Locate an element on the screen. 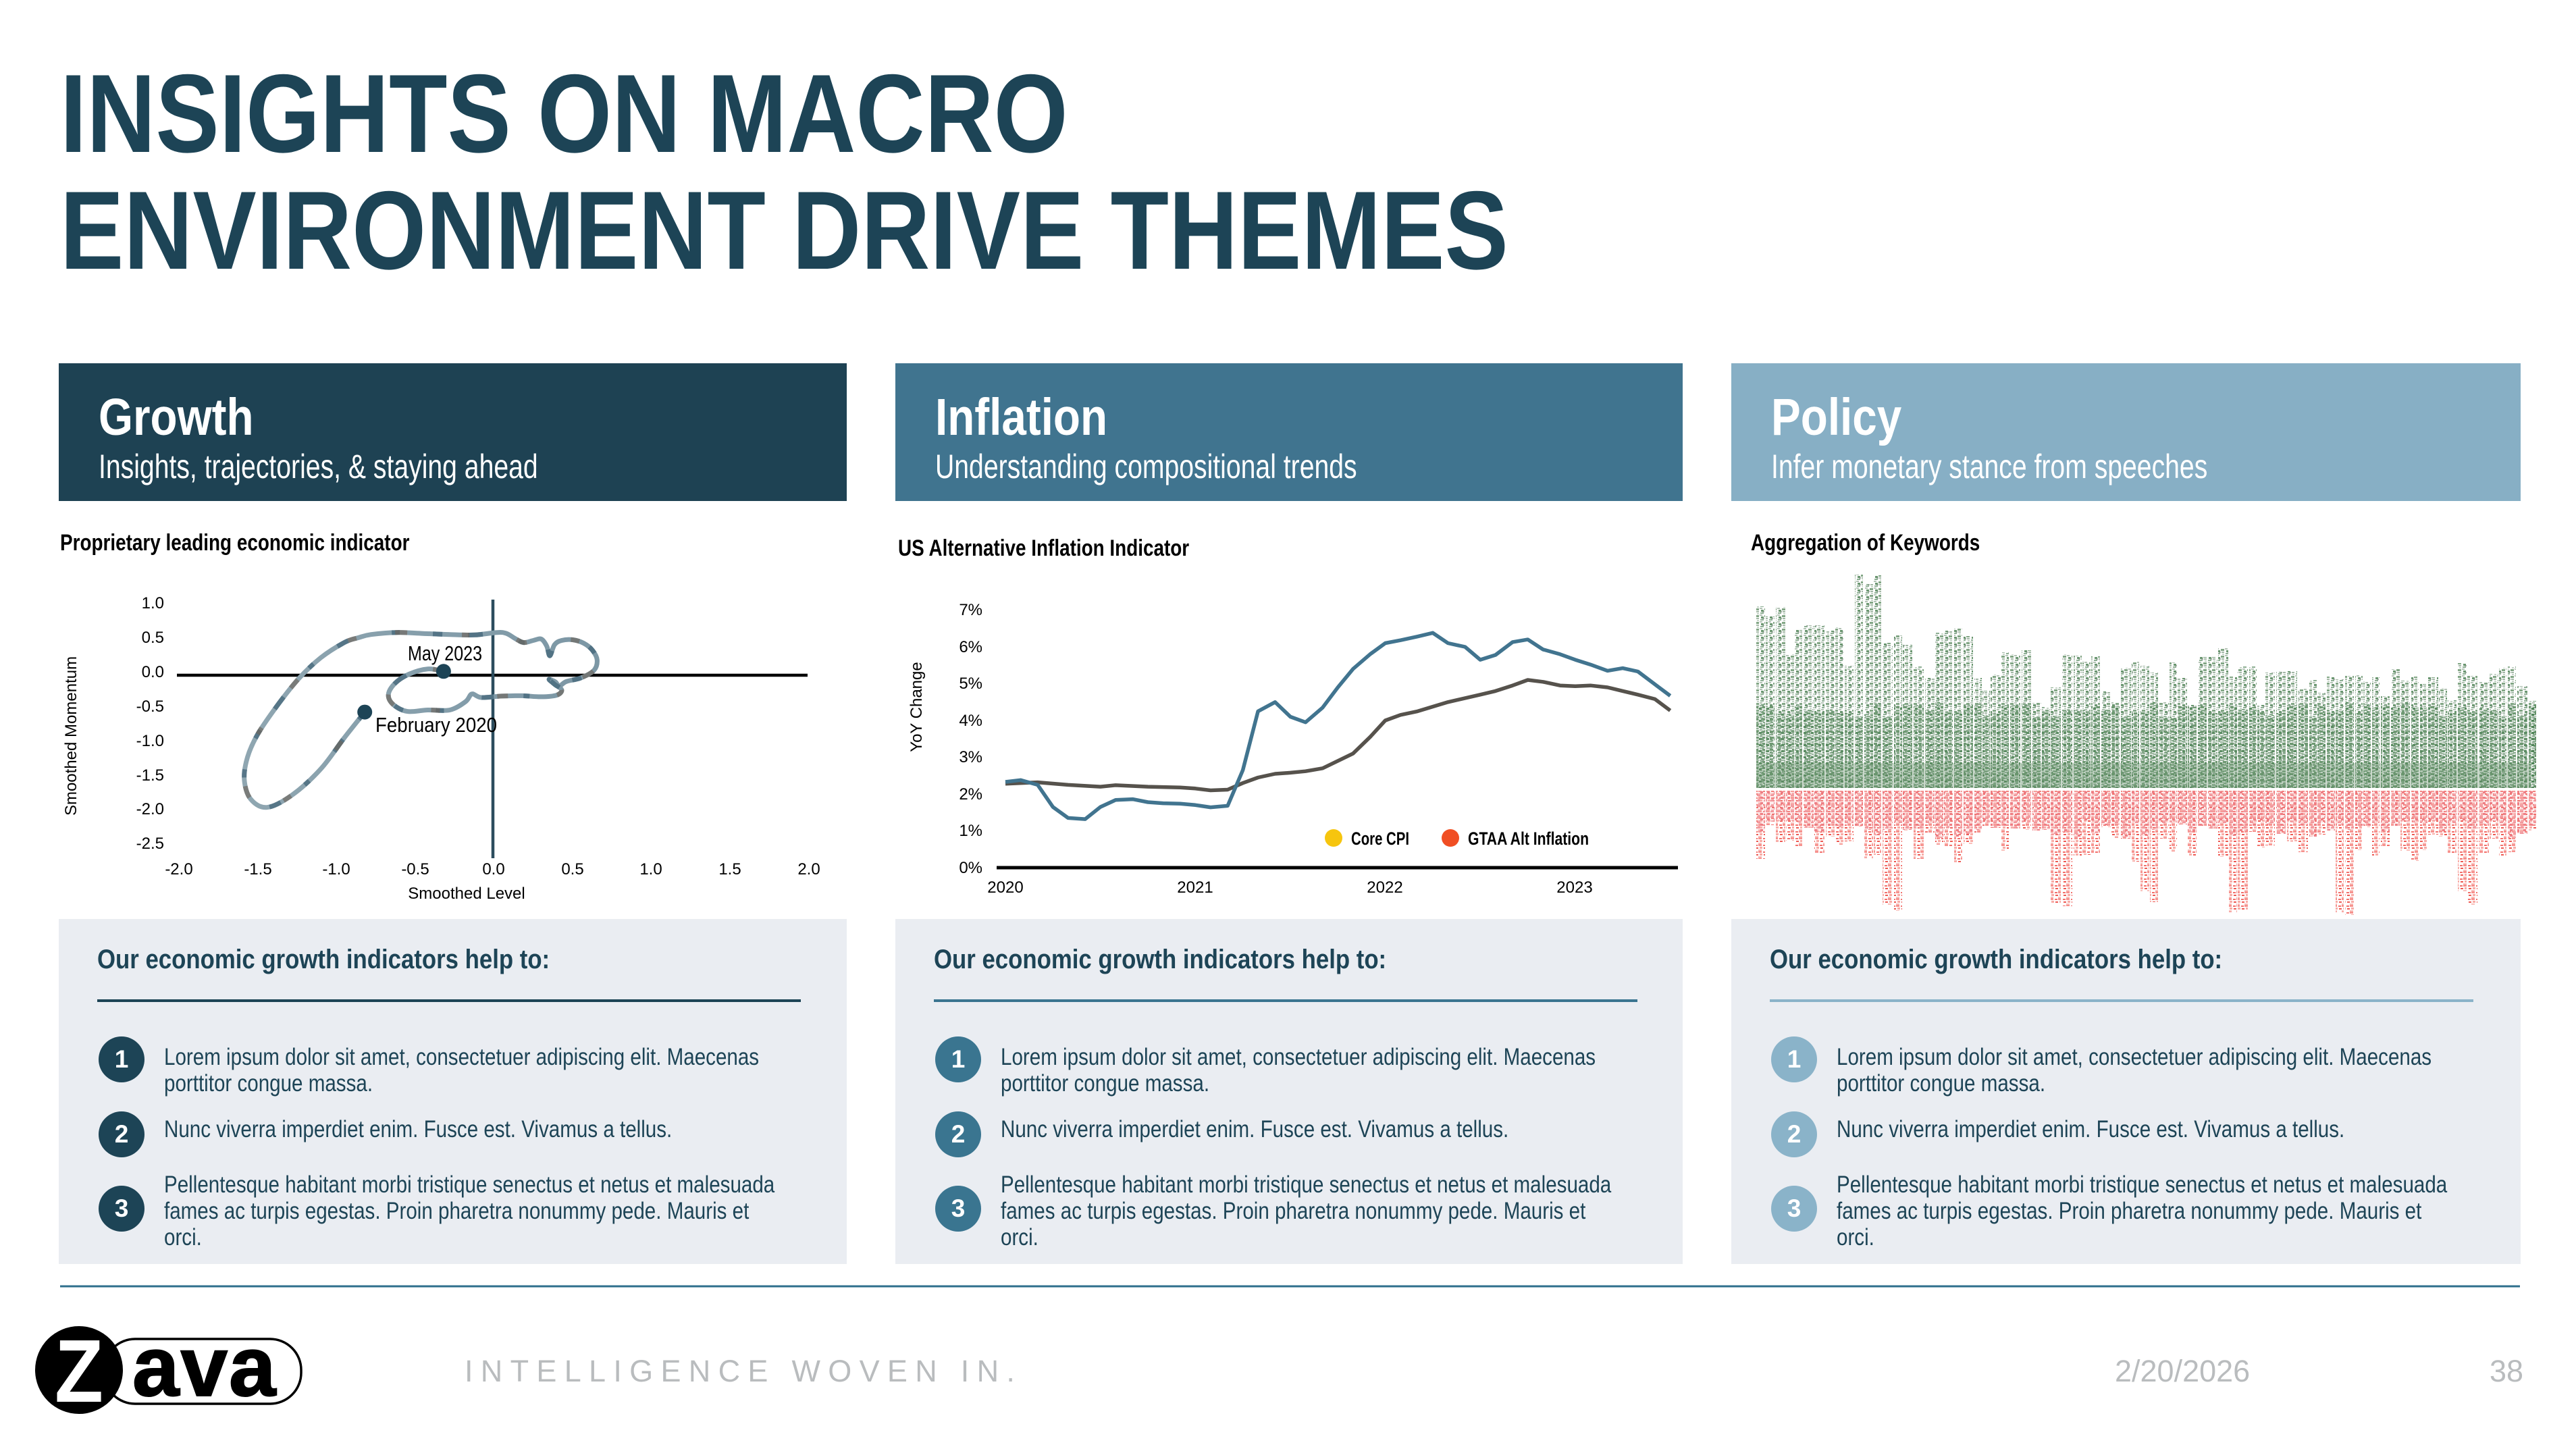 Image resolution: width=2576 pixels, height=1447 pixels. svg-text: 5% is located at coordinates (970, 684).